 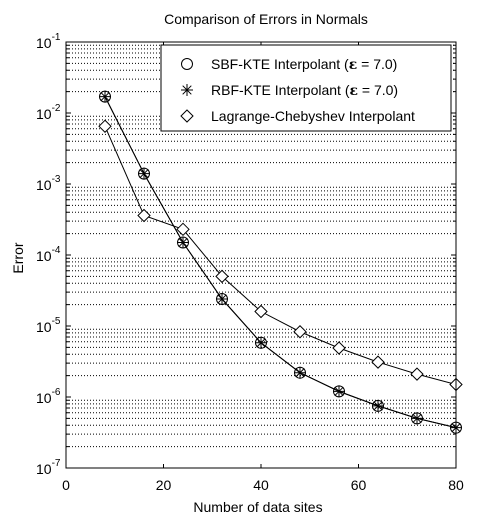 I want to click on x-tick-label: 0, so click(x=66, y=485).